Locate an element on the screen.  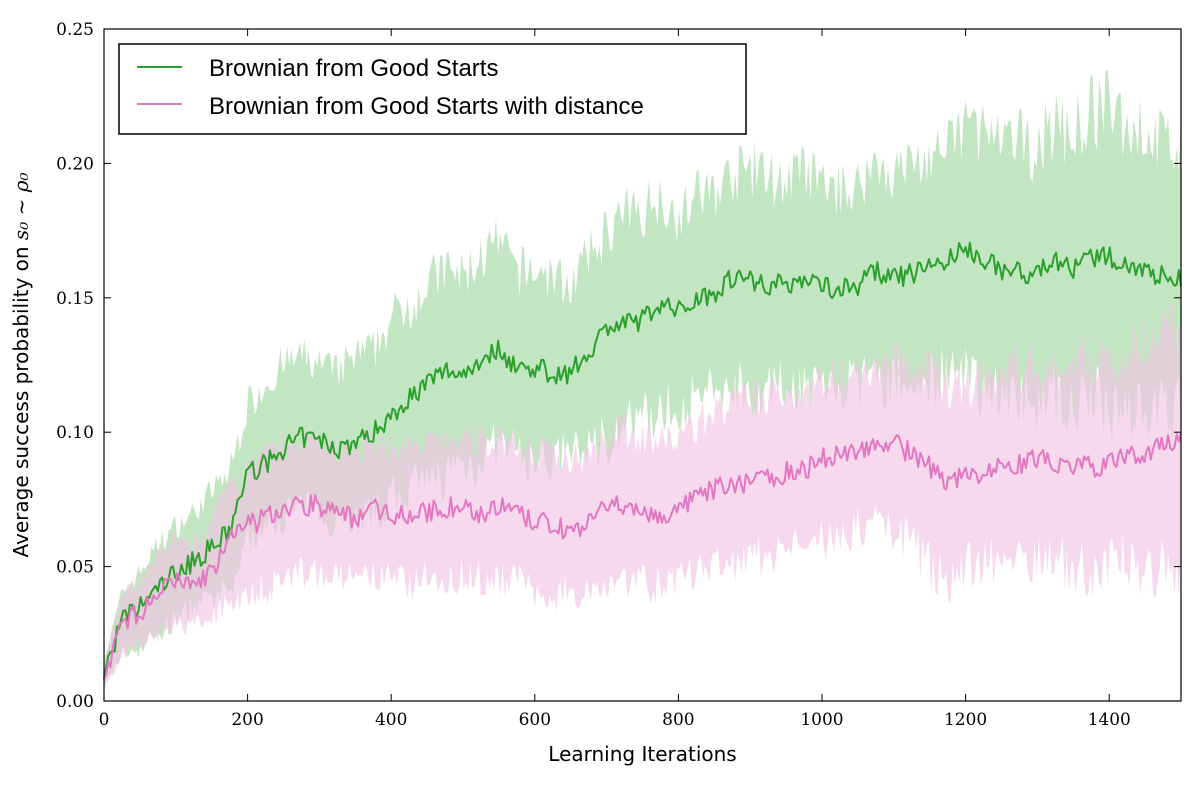
x-tick-label: 0 is located at coordinates (104, 720).